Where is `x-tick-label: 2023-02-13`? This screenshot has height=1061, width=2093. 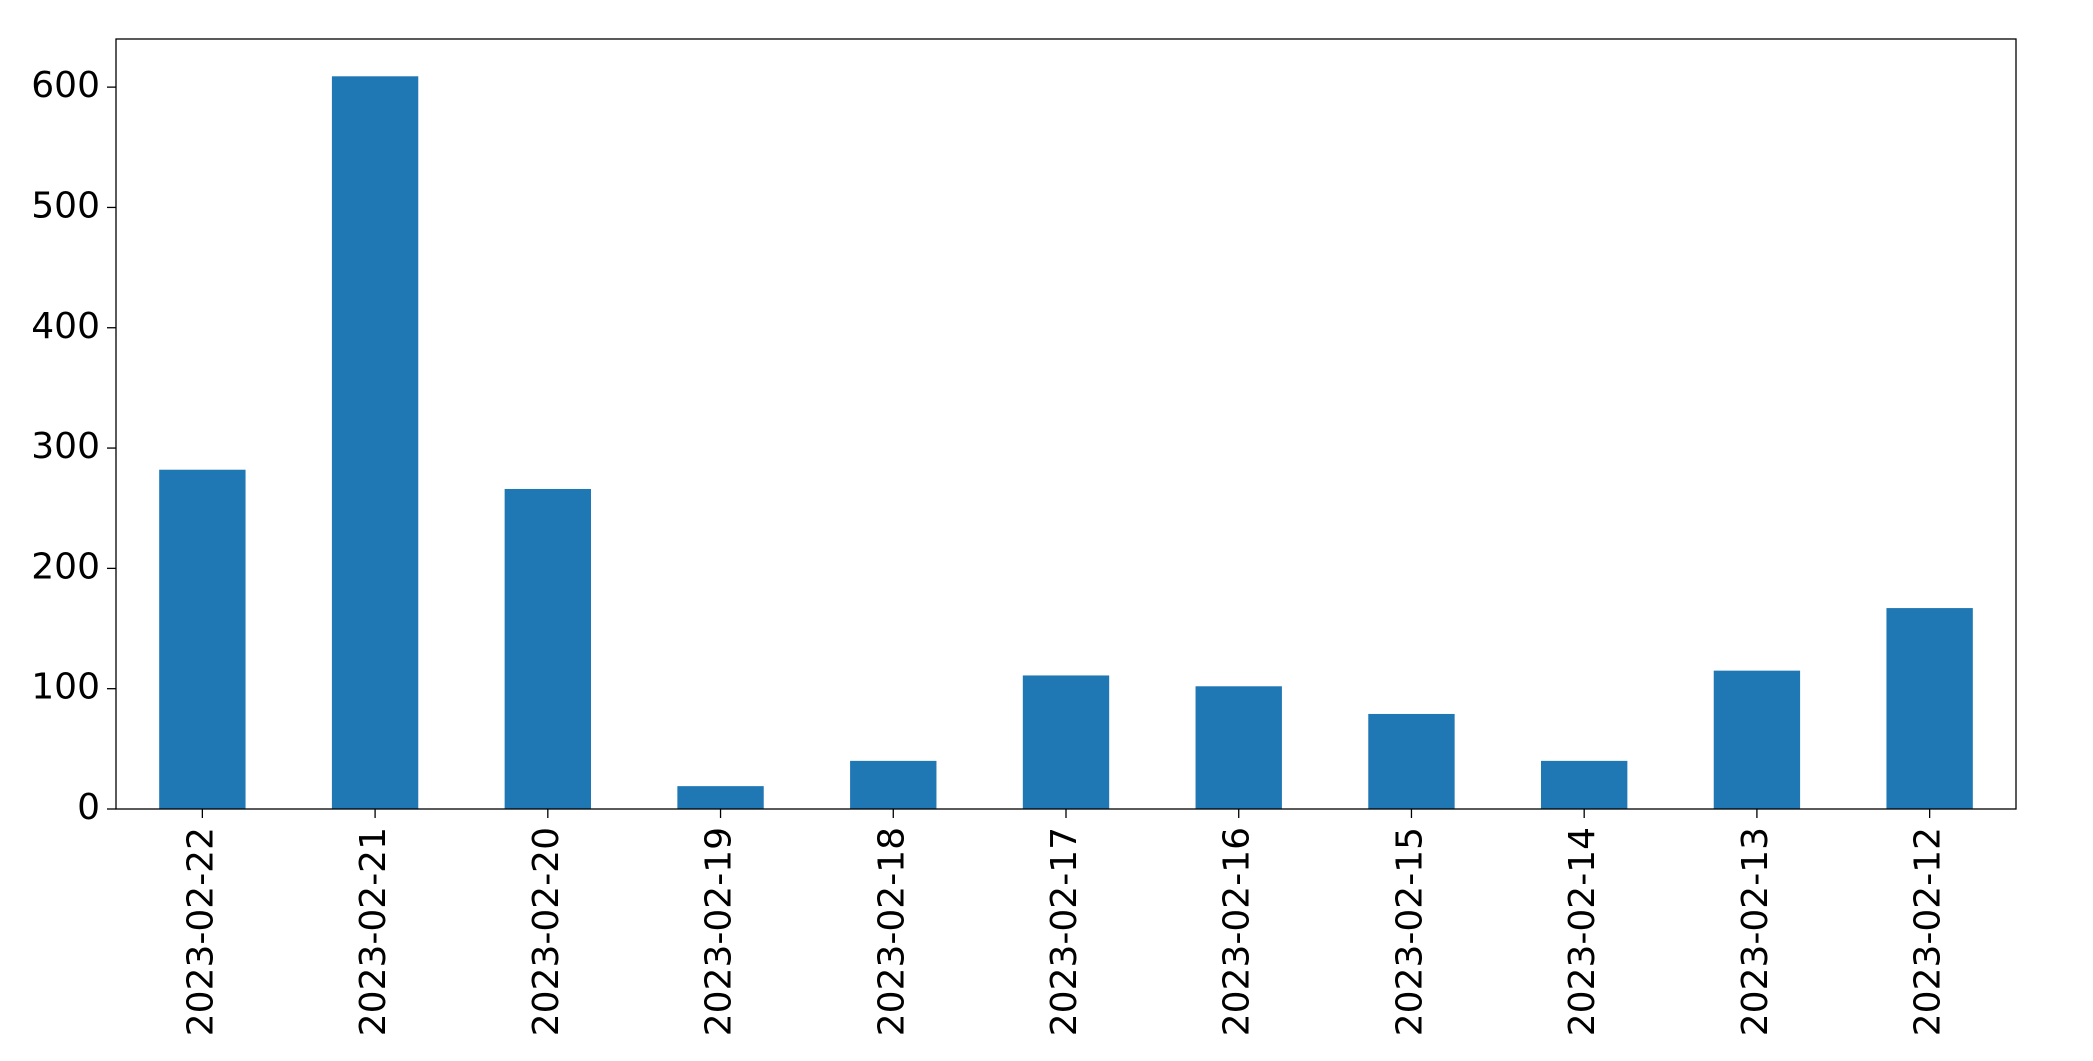
x-tick-label: 2023-02-13 is located at coordinates (1755, 931).